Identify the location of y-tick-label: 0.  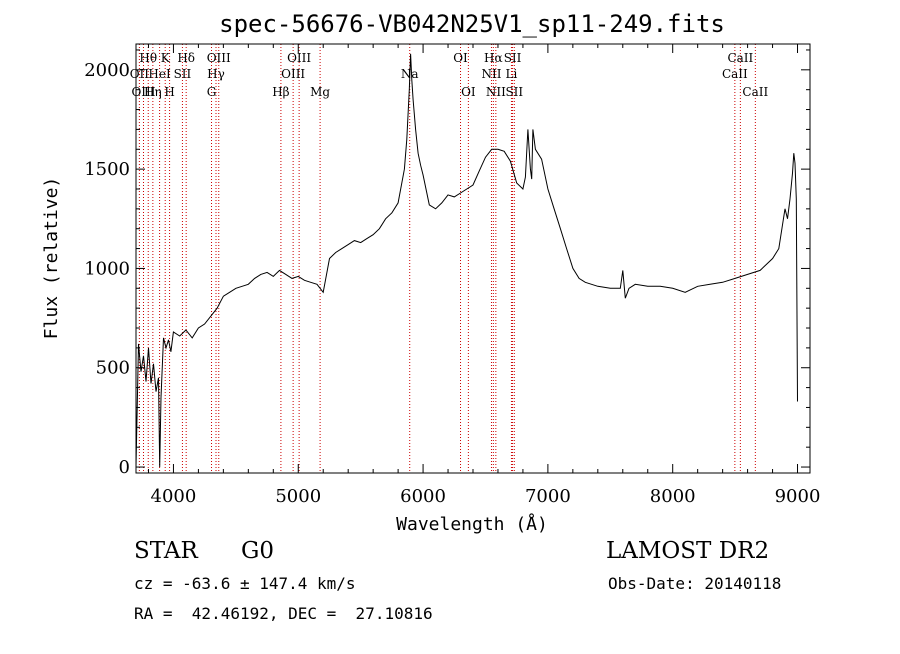
(124, 467).